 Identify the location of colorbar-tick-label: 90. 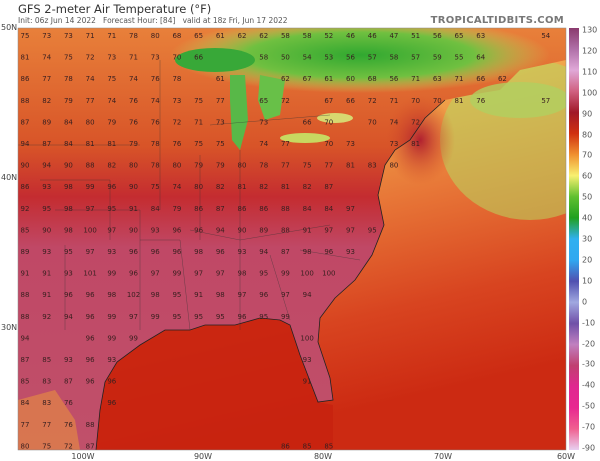
(587, 114).